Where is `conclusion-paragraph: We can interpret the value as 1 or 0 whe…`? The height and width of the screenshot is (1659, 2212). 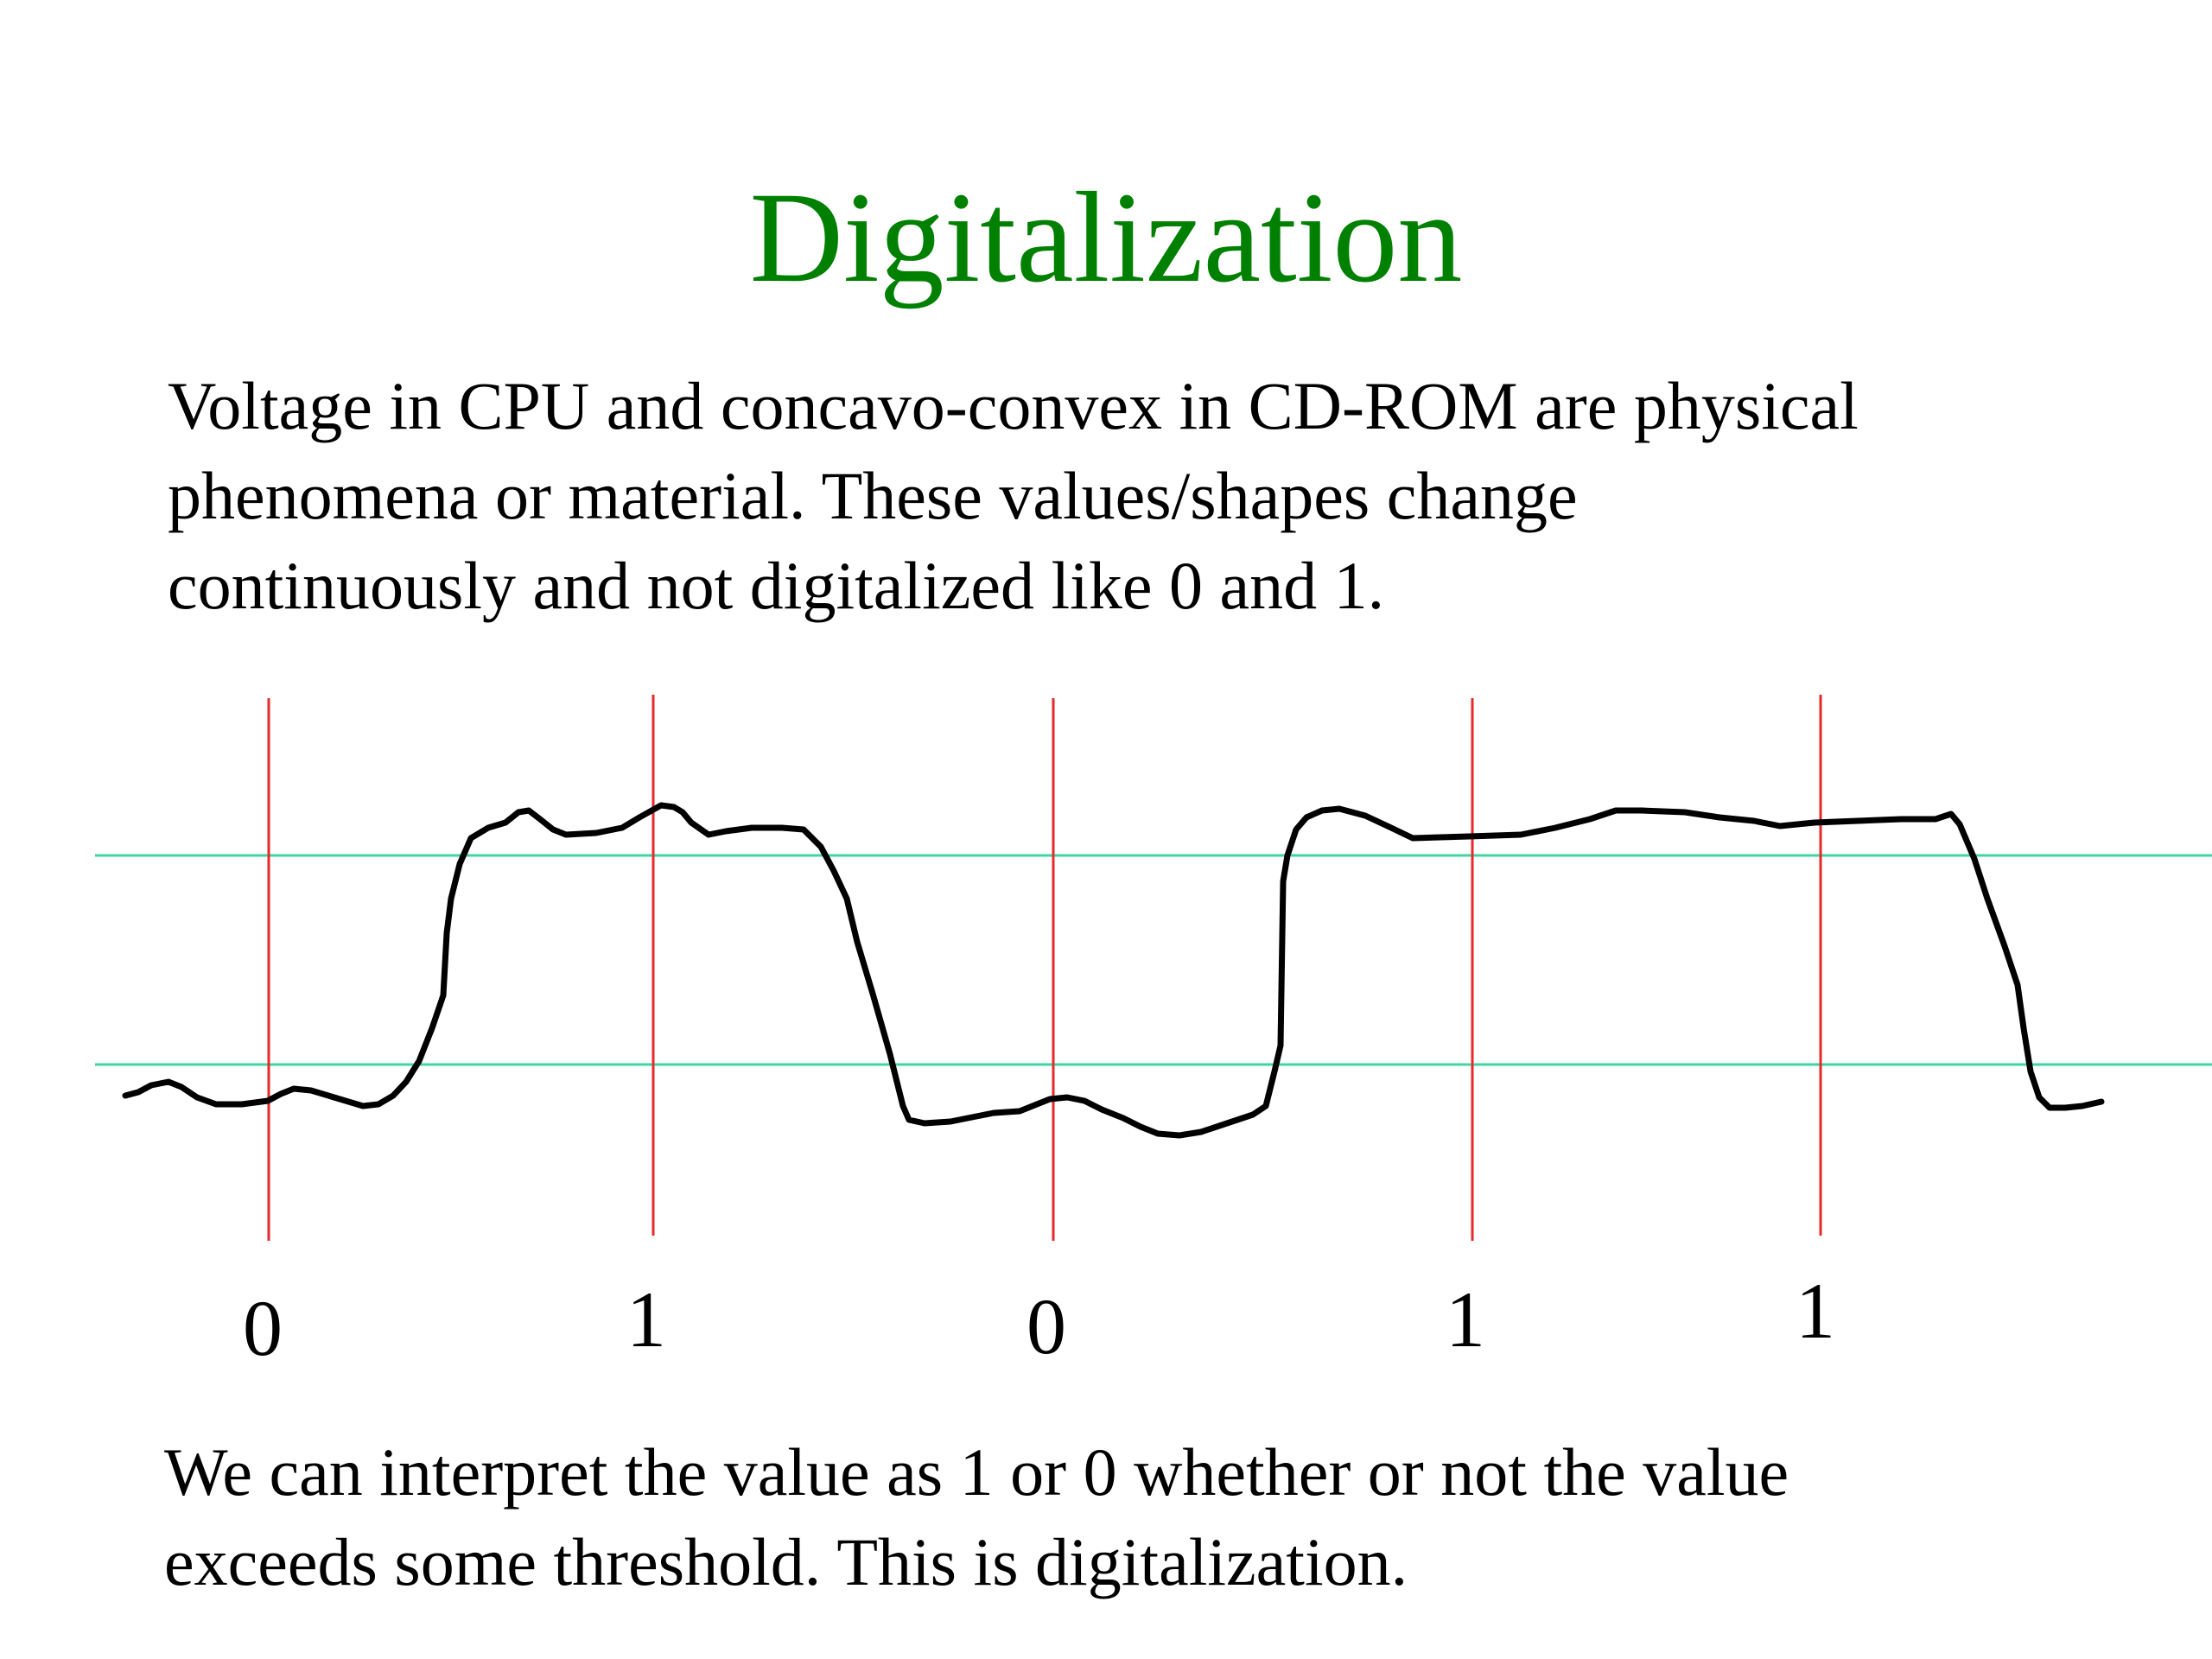
conclusion-paragraph: We can interpret the value as 1 or 0 whe… is located at coordinates (976, 1517).